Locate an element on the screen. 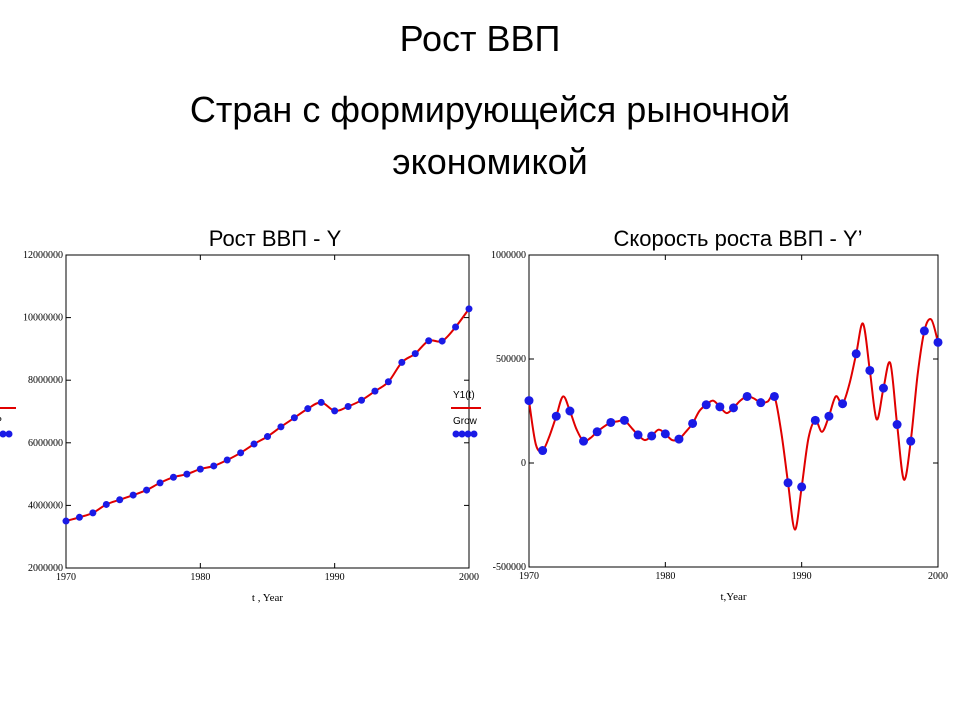 This screenshot has height=720, width=960. y-tick-label: 6000000 is located at coordinates (45, 443).